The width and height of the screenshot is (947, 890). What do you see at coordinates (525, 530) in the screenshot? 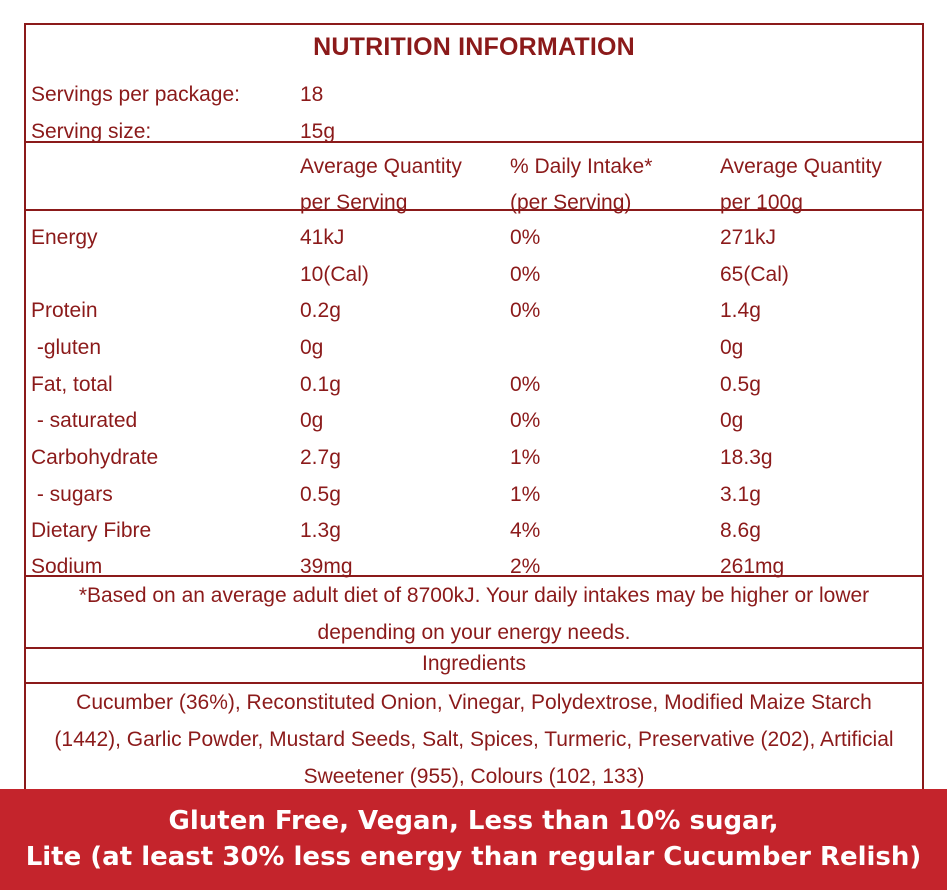
I see `nutrient-daily-intake: 4%` at bounding box center [525, 530].